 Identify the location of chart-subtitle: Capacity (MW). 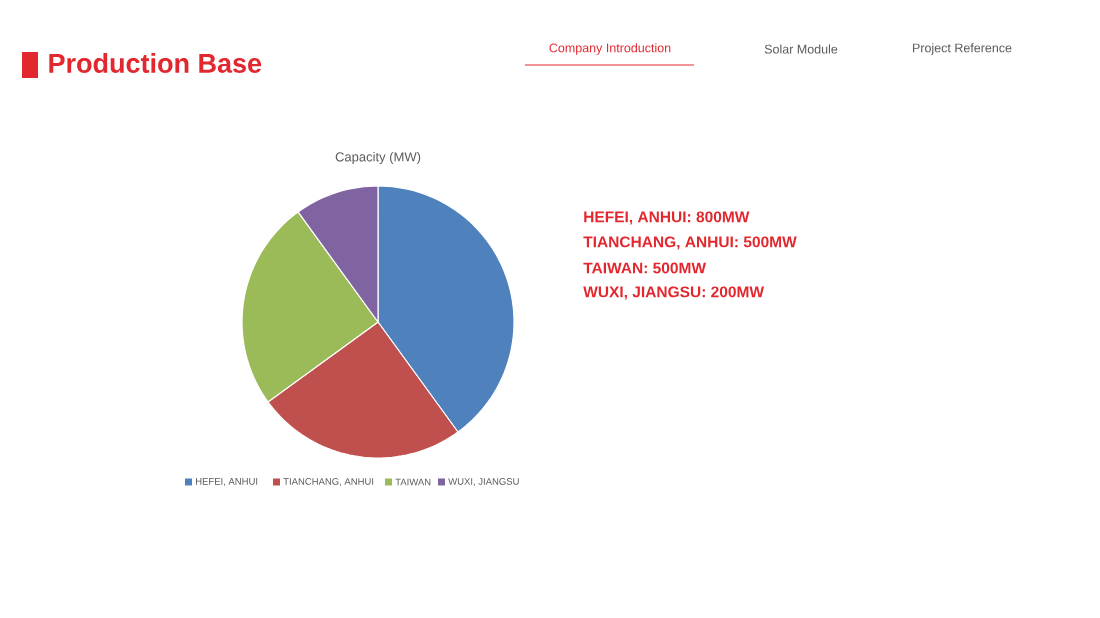
(378, 158).